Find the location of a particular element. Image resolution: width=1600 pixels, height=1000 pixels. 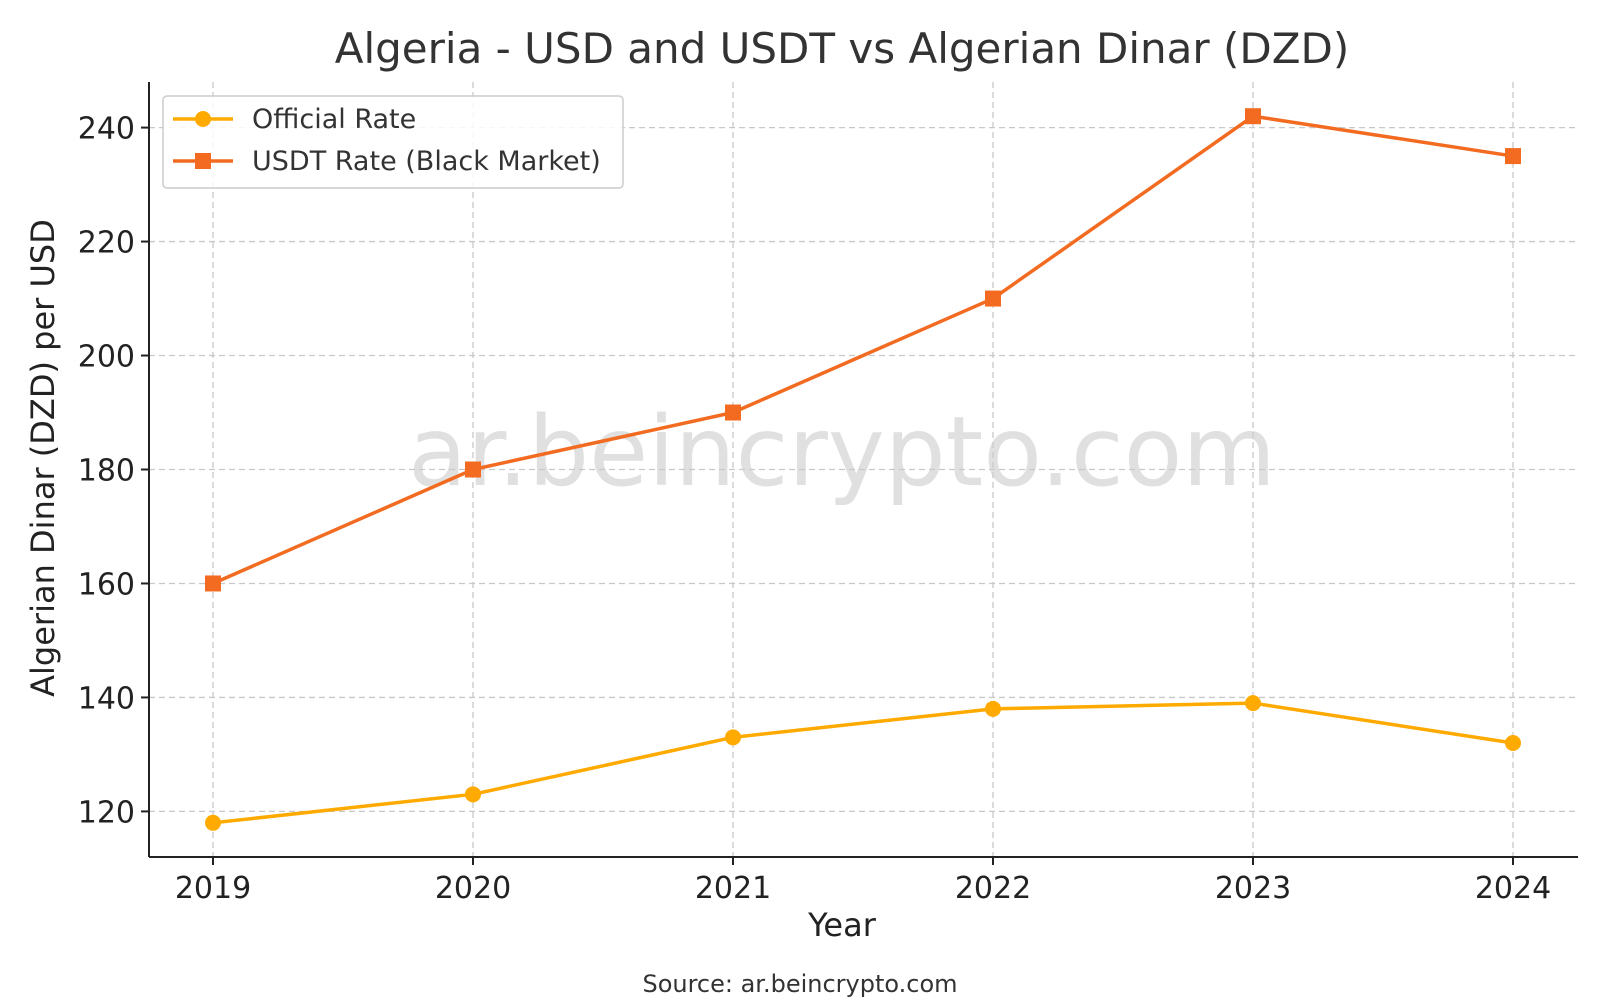

y-tick-label-240: 240 is located at coordinates (106, 129).